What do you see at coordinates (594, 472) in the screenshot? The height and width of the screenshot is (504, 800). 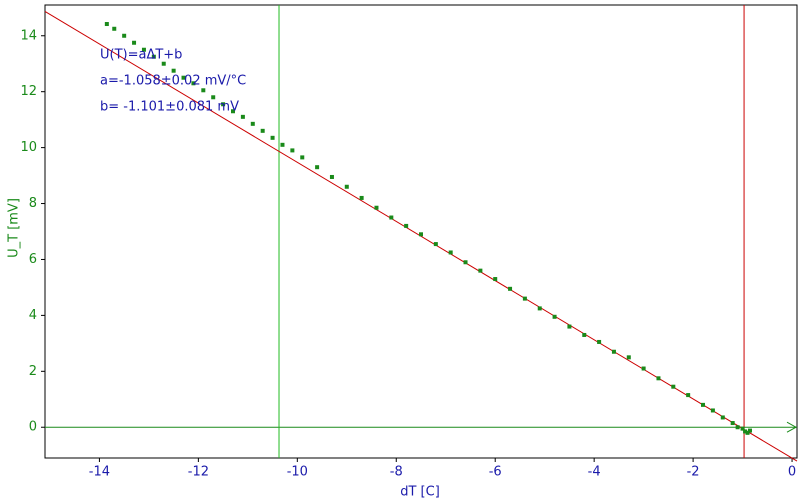 I see `x-tick-label: -4` at bounding box center [594, 472].